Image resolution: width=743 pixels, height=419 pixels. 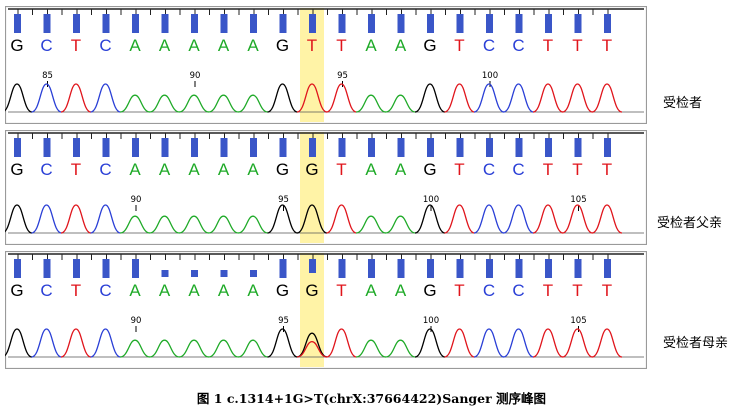 What do you see at coordinates (47, 76) in the screenshot?
I see `position-marker-label: 85` at bounding box center [47, 76].